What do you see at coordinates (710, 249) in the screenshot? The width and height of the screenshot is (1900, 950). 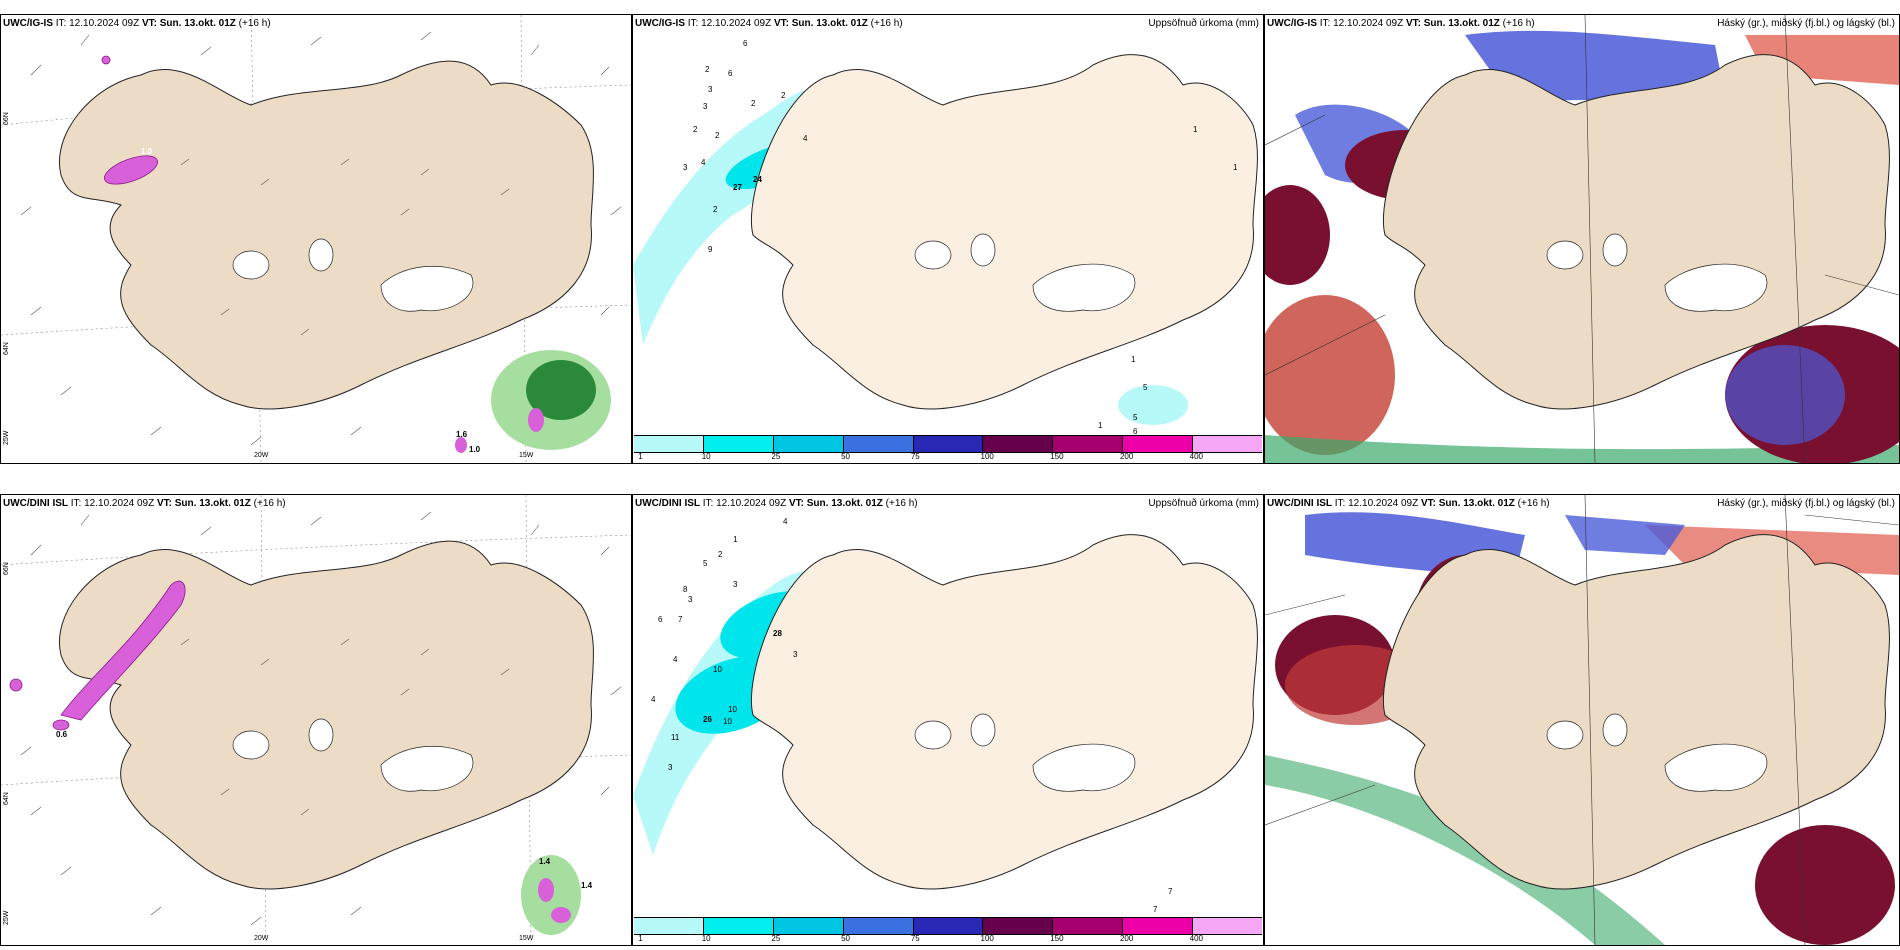 I see `precip-value: 9` at bounding box center [710, 249].